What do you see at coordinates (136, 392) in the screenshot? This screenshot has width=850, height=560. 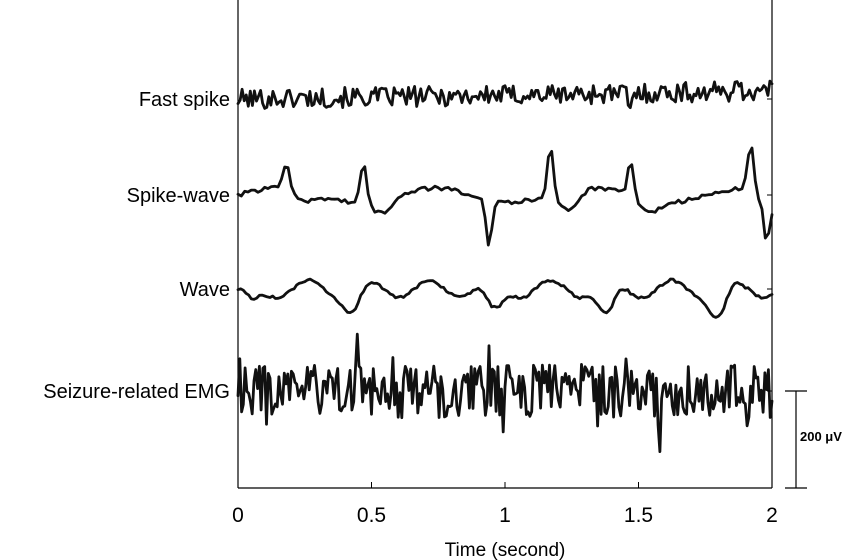 I see `series-label-4: Seizure-related EMG` at bounding box center [136, 392].